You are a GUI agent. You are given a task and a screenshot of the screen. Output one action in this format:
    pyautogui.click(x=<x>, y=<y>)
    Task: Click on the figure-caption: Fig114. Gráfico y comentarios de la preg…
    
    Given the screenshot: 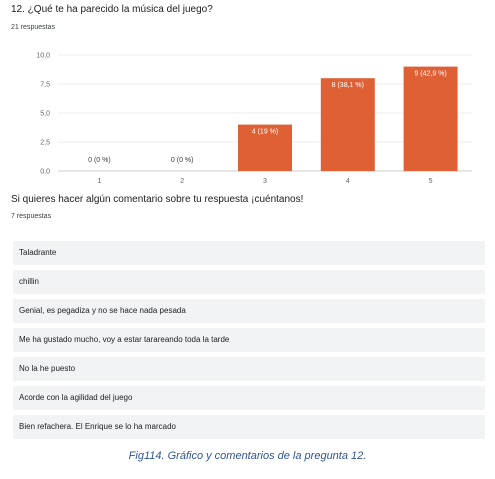 What is the action you would take?
    pyautogui.click(x=247, y=456)
    